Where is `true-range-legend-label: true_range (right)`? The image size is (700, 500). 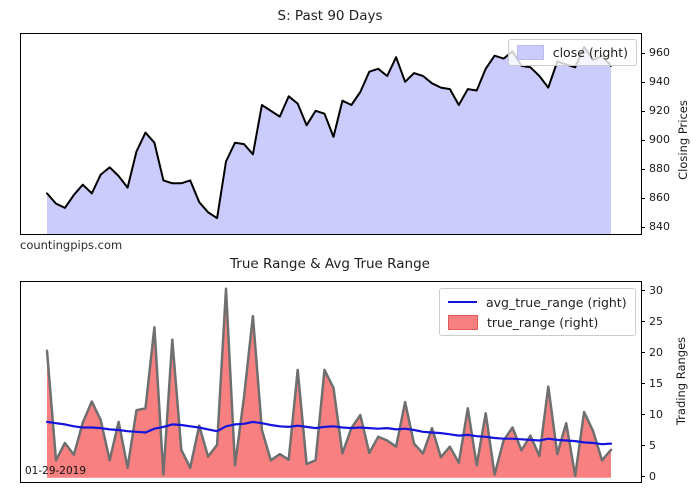 true-range-legend-label: true_range (right) is located at coordinates (543, 322).